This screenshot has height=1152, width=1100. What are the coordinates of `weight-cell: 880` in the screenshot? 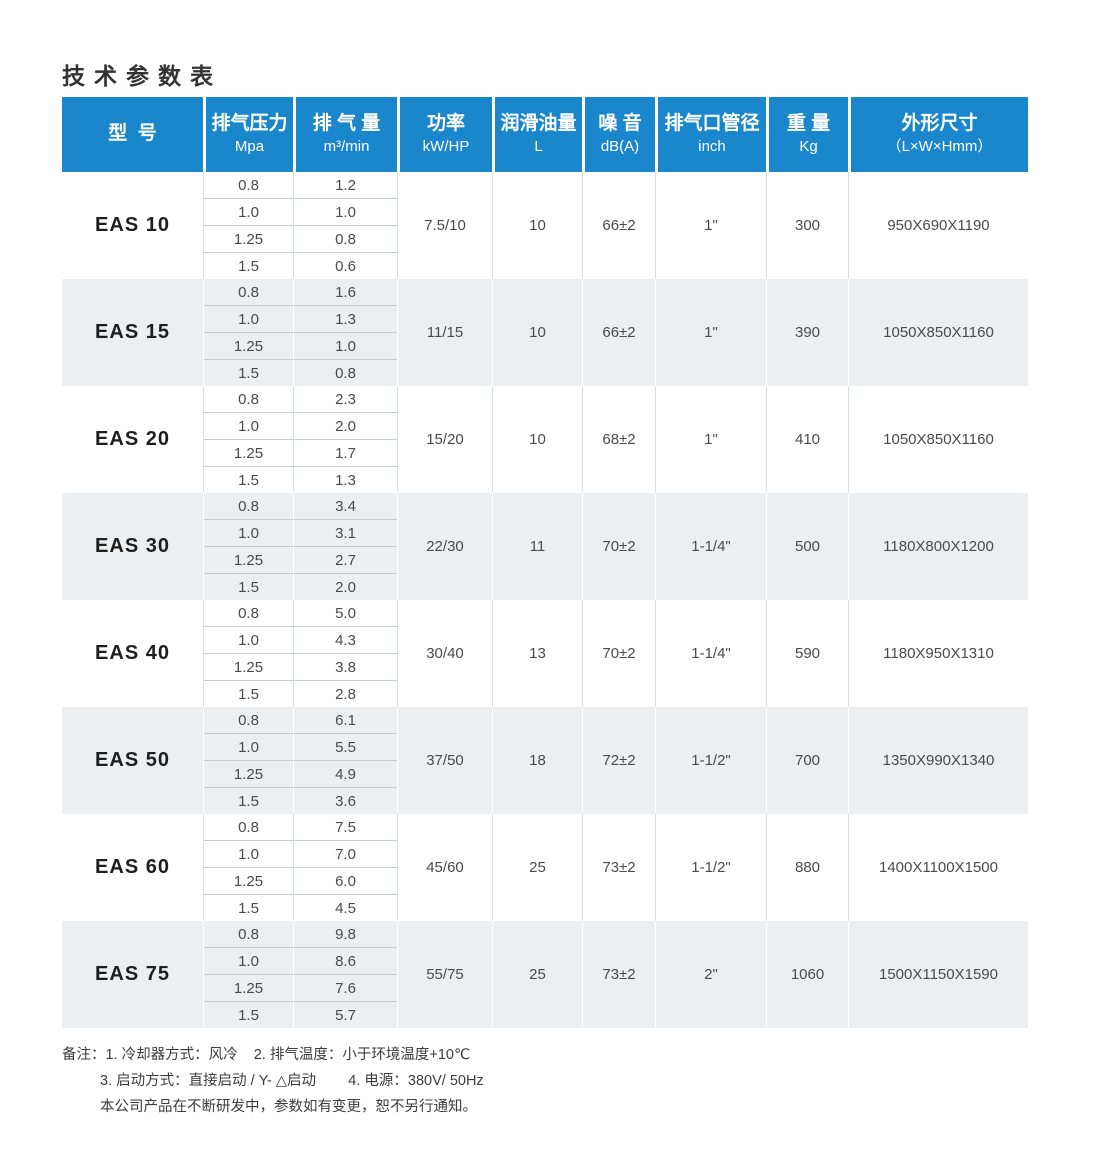 It's located at (807, 867).